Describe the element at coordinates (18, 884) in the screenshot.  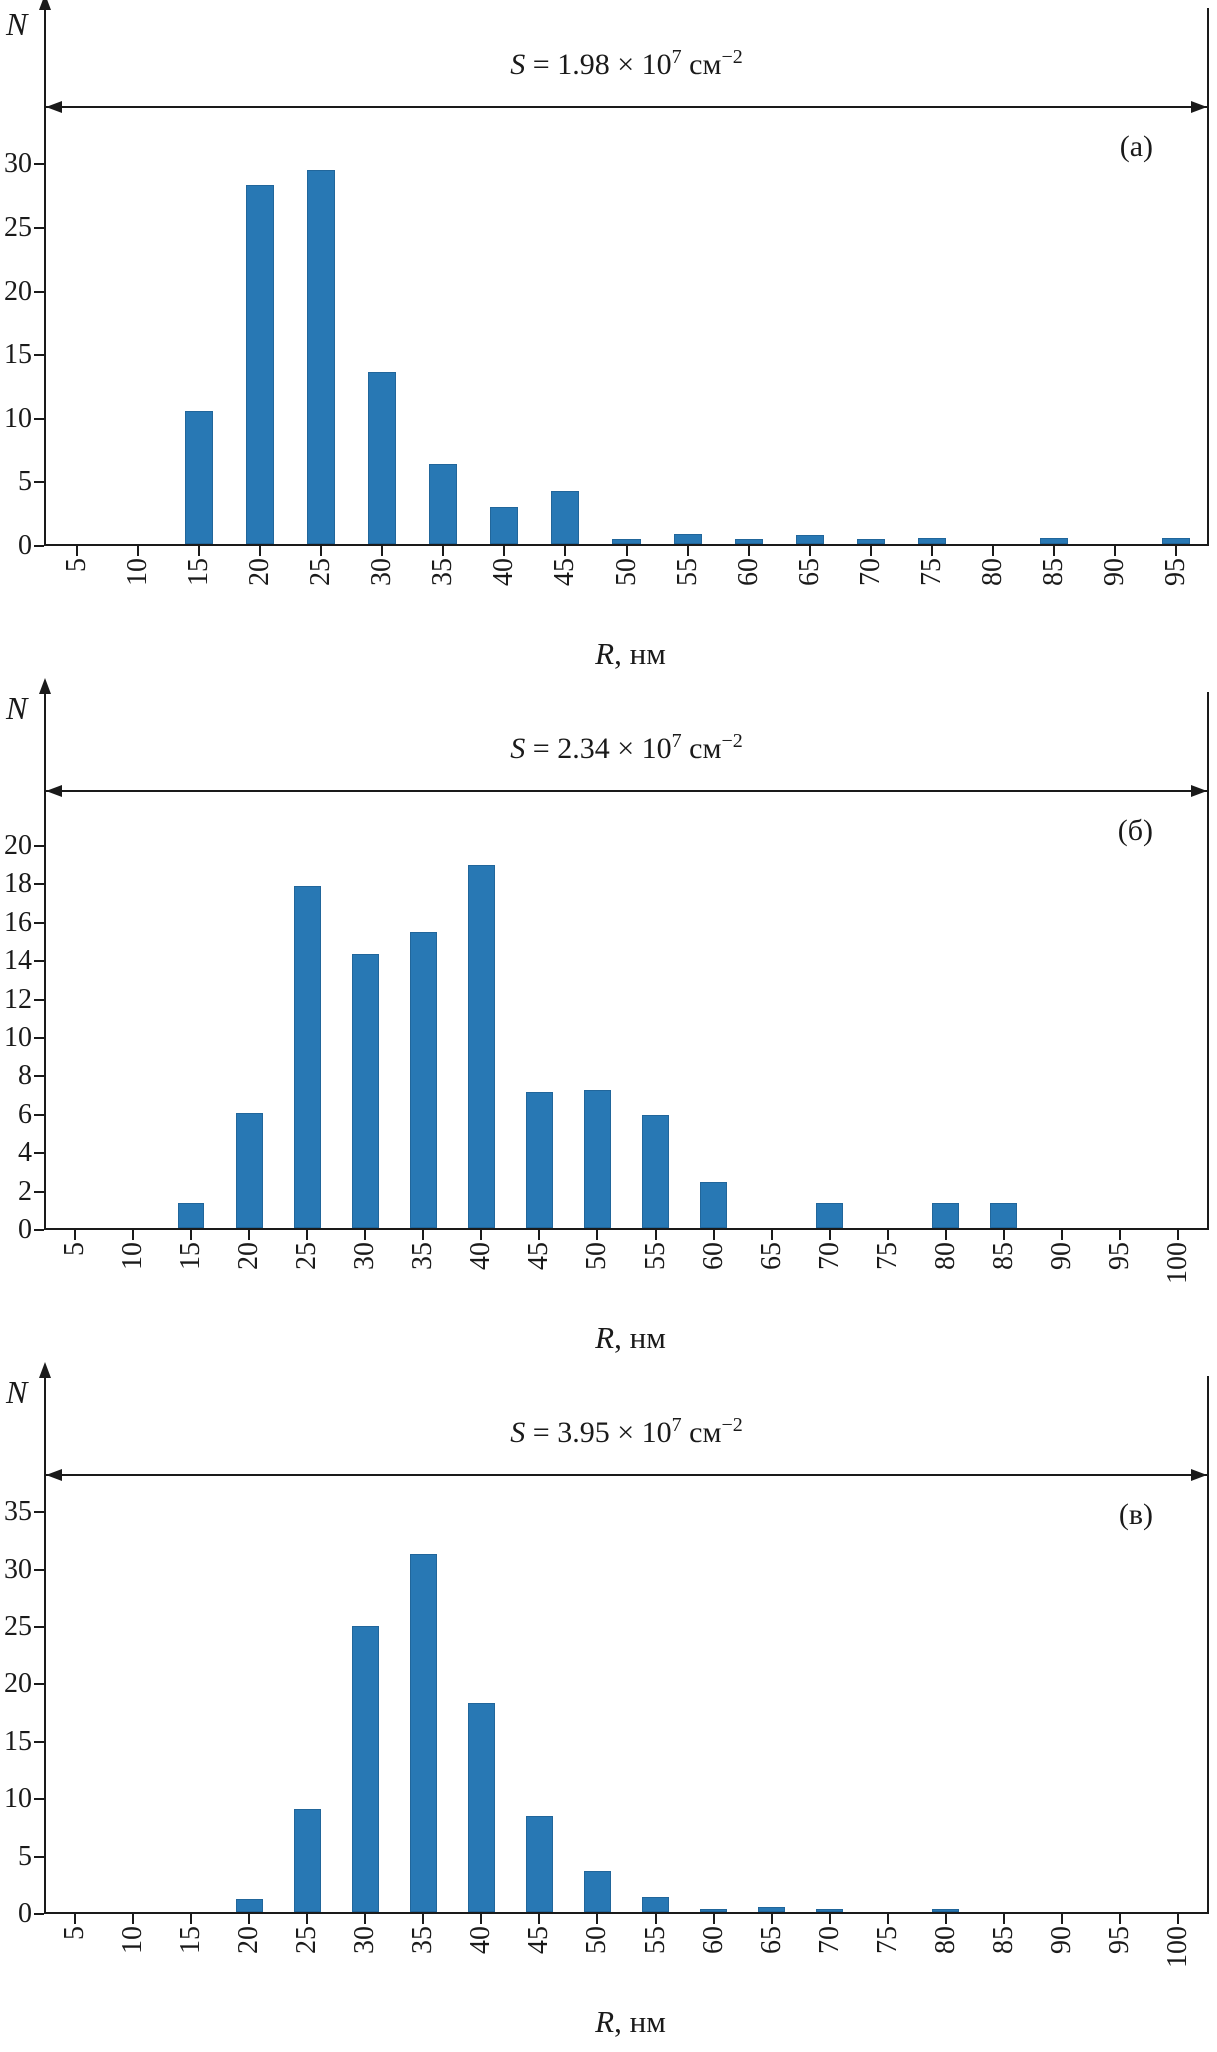
I see `y-tick-label: 18` at that location.